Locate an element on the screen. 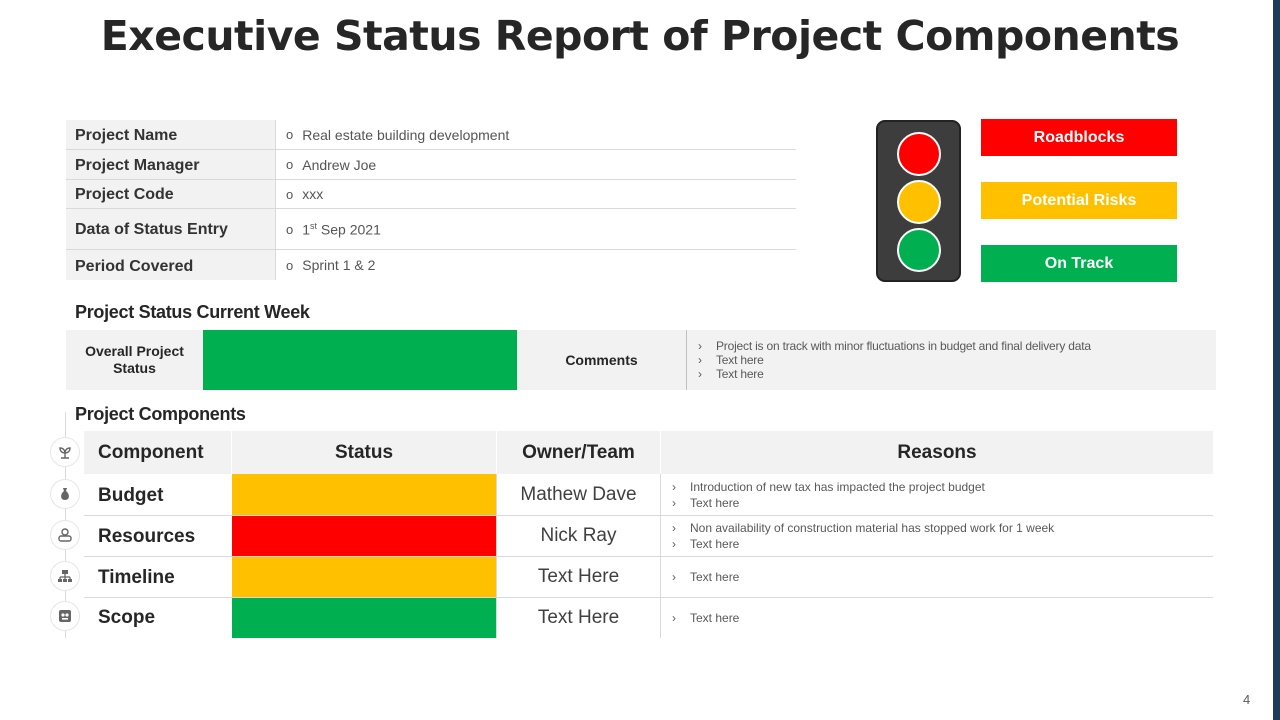  info-row-status-entry-date: Data of Status Entry o 1st Sep 2021 is located at coordinates (431, 229).